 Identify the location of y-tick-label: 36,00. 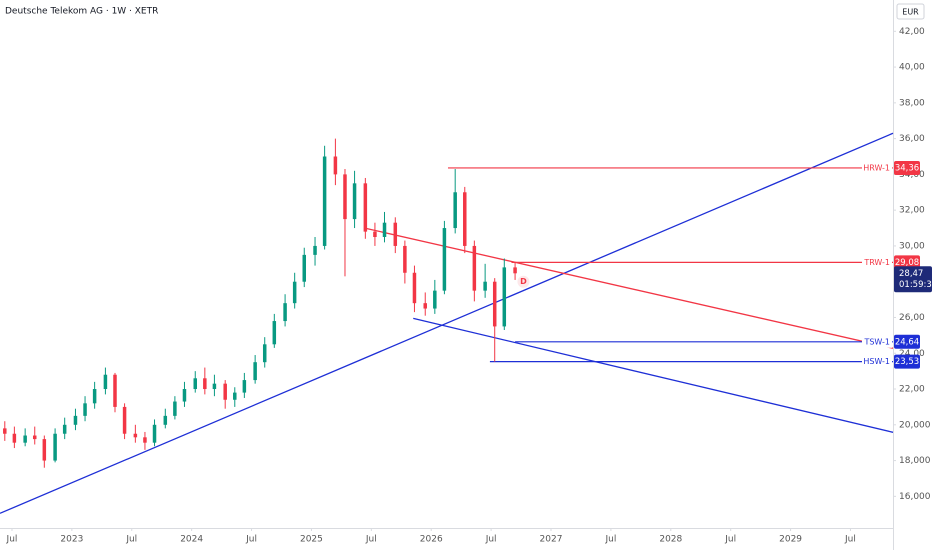
(912, 139).